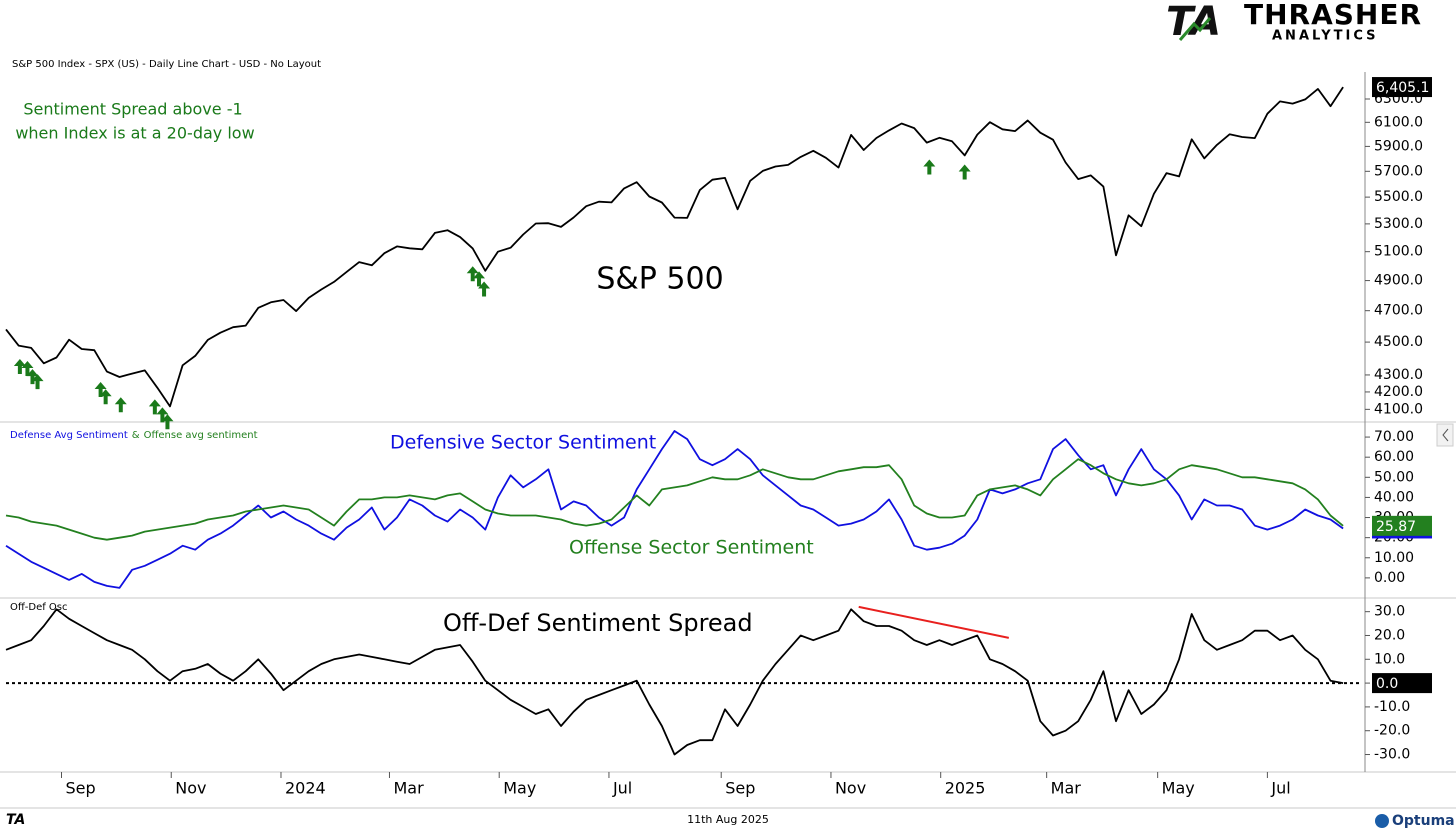  I want to click on price-tag-label: 25.87, so click(1396, 527).